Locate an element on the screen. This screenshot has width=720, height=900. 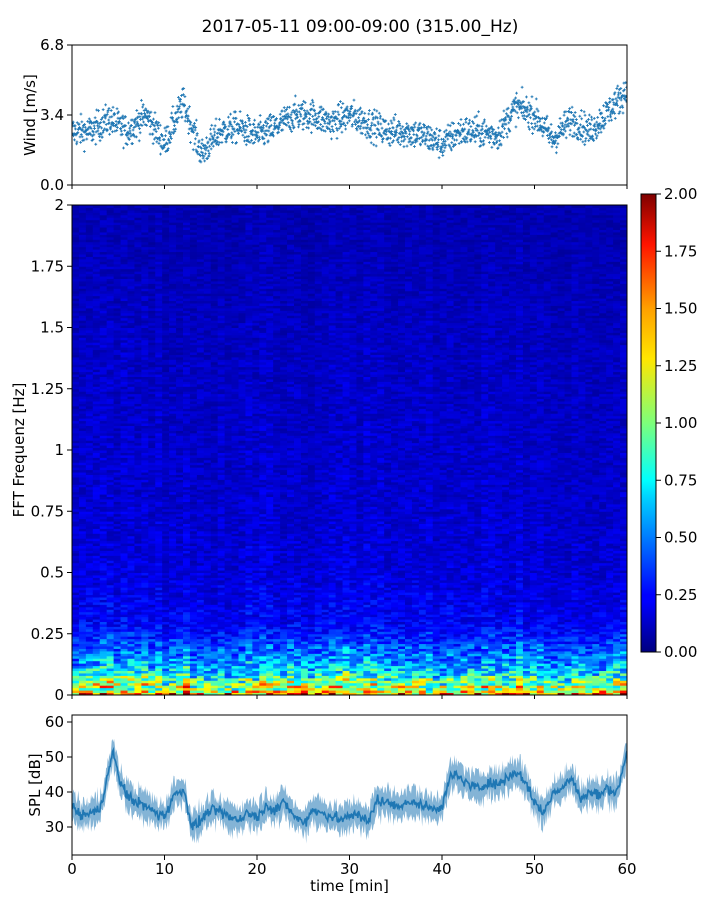
chart-title: 2017-05-11 09:00-09:00 (315.00_Hz) is located at coordinates (360, 27).